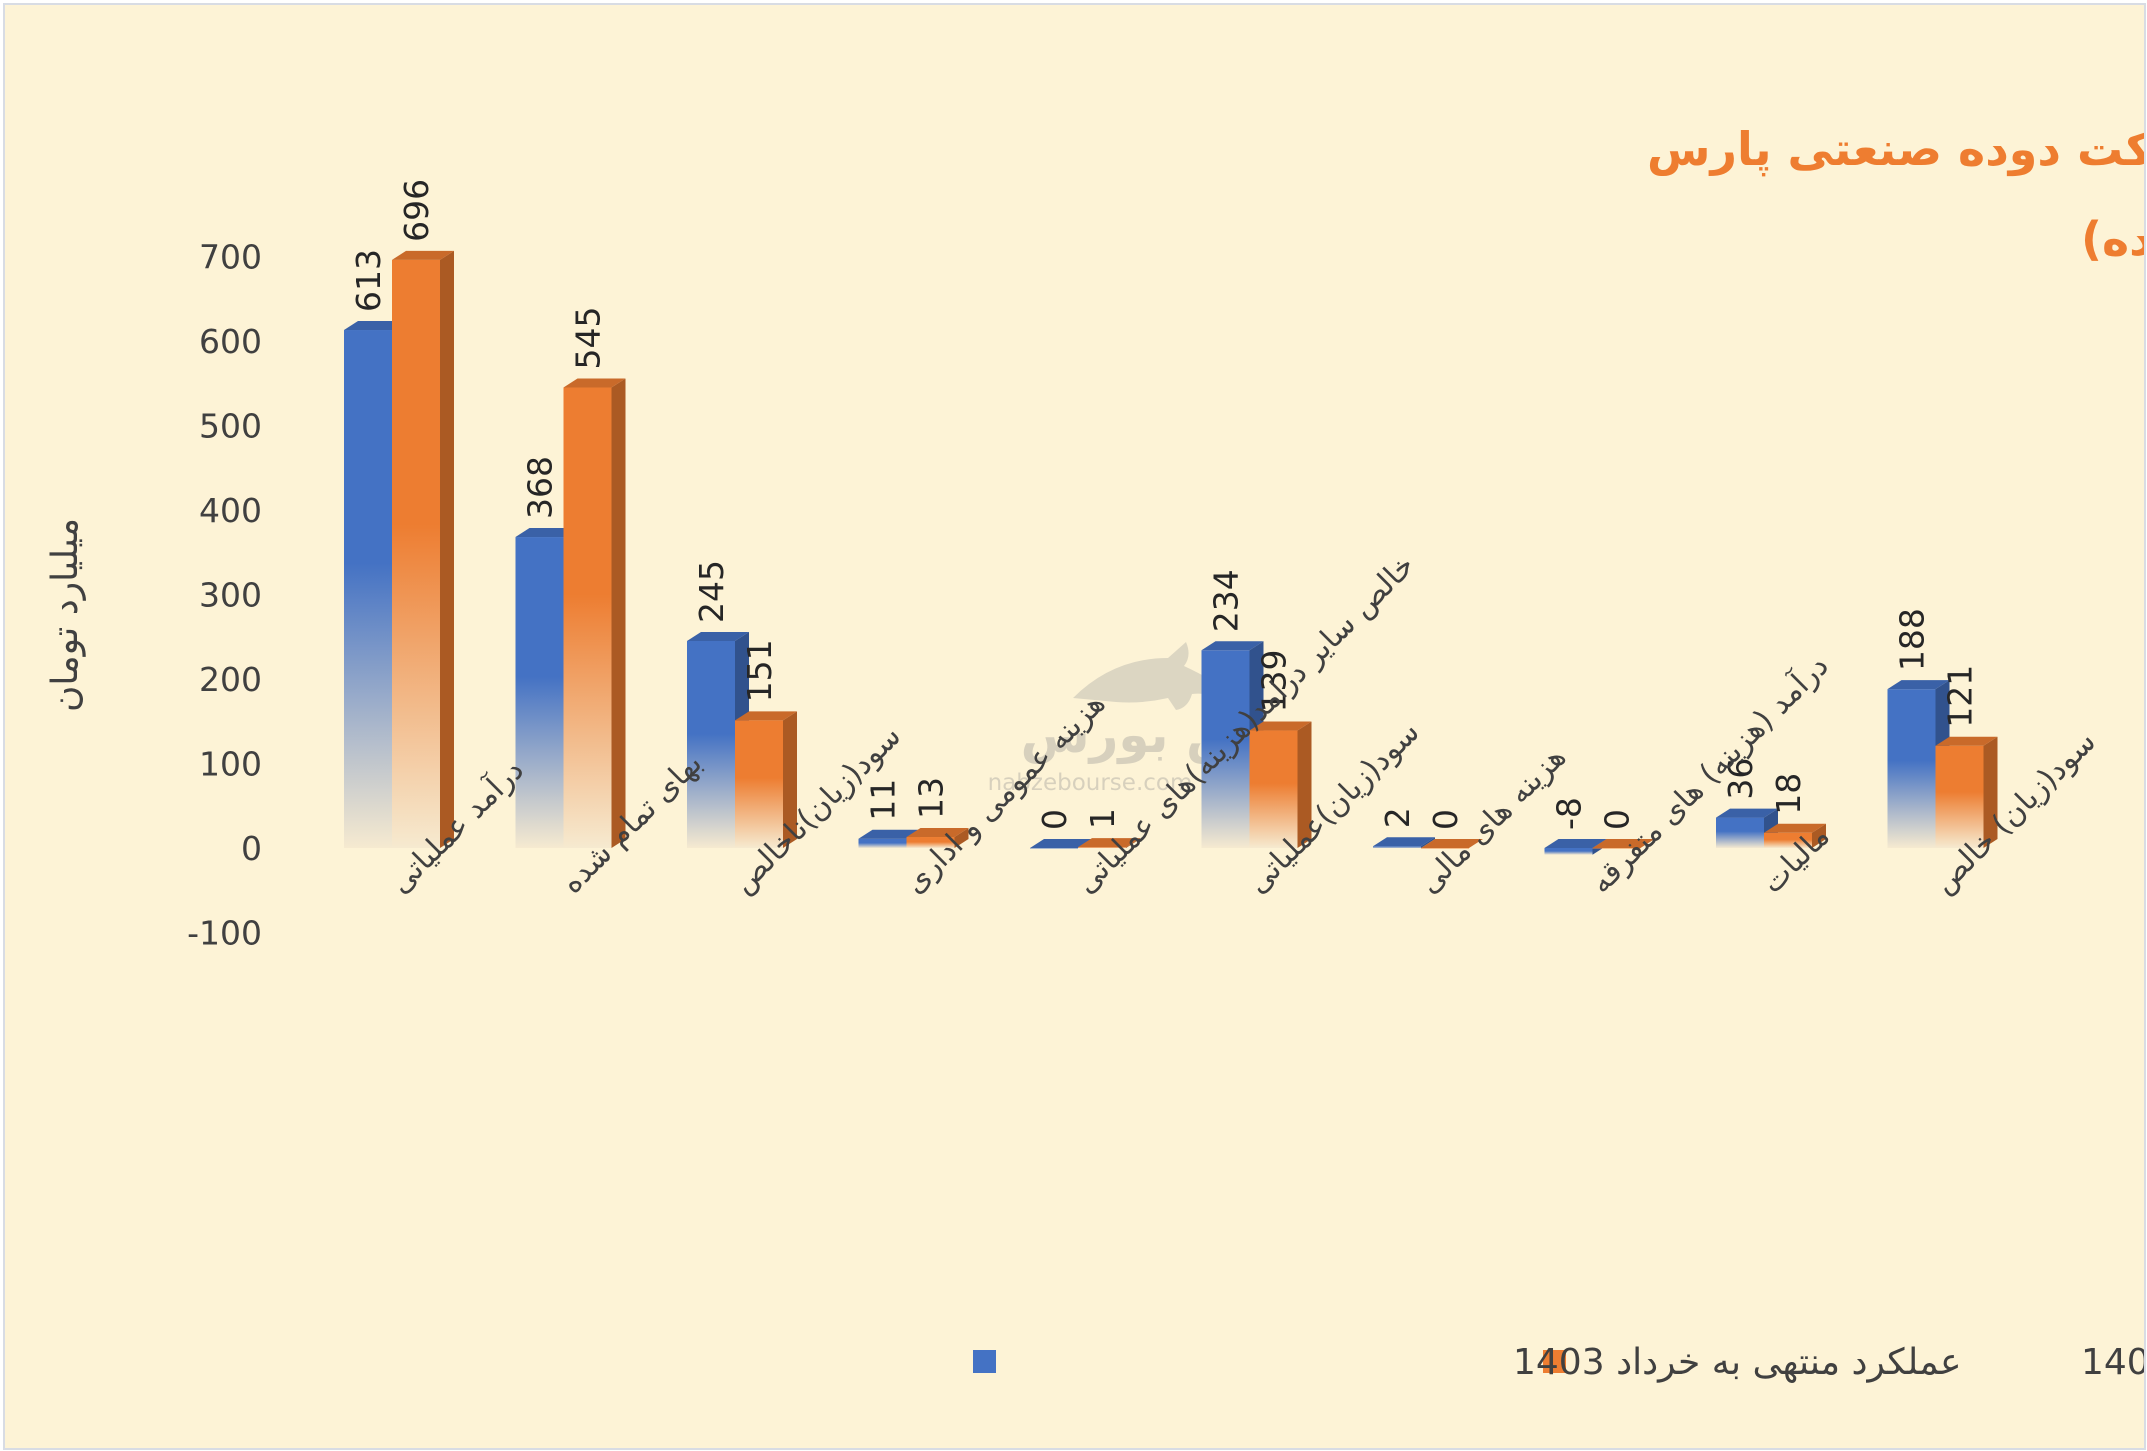 The height and width of the screenshot is (1451, 2147). I want to click on y-tick-label: 300, so click(230, 595).